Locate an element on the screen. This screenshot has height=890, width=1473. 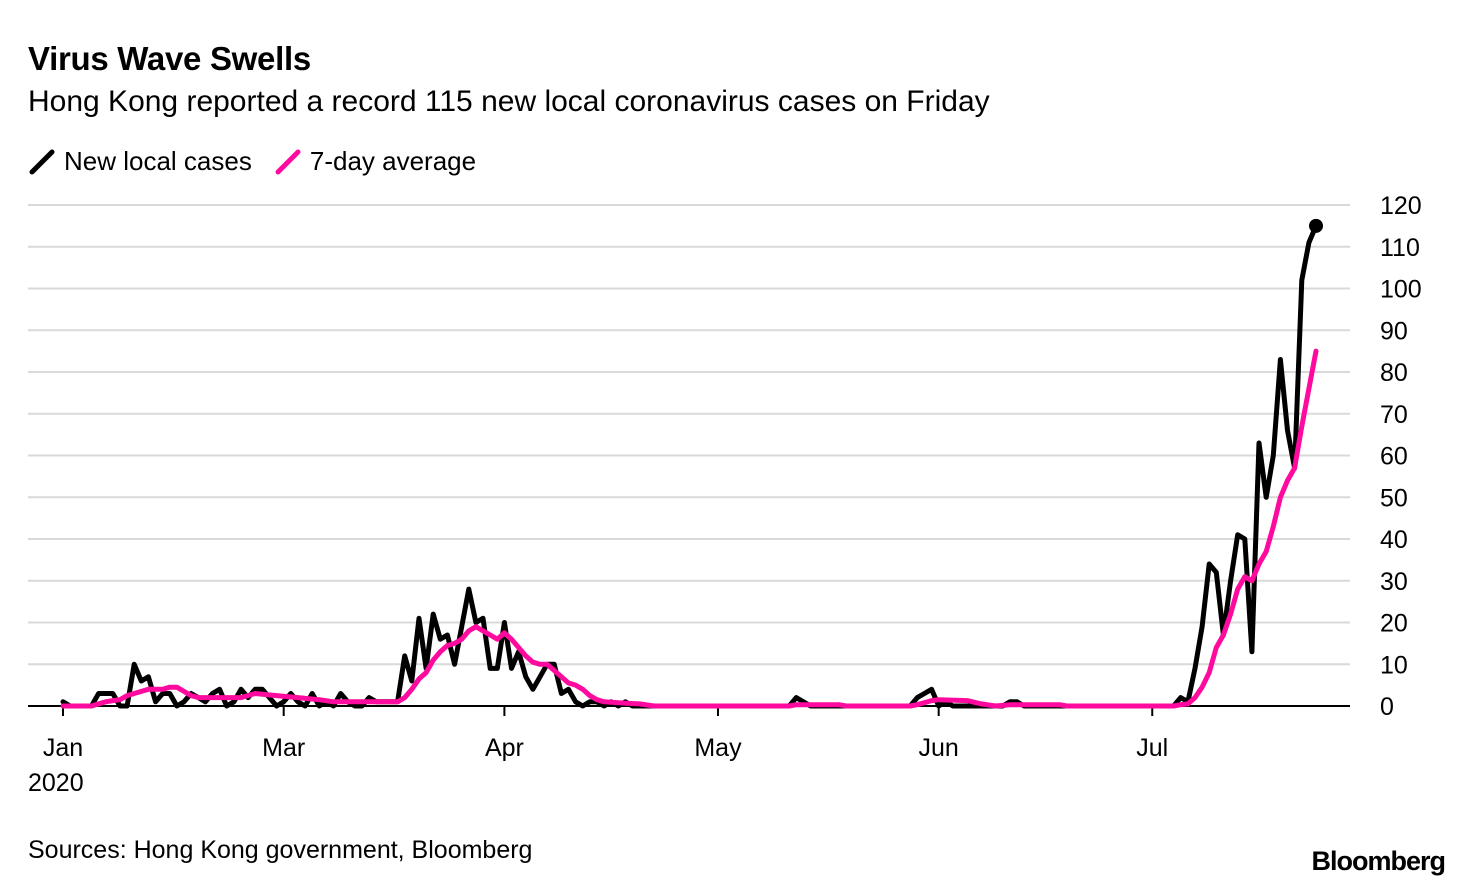
bloomberg-logo: Bloomberg is located at coordinates (1378, 861).